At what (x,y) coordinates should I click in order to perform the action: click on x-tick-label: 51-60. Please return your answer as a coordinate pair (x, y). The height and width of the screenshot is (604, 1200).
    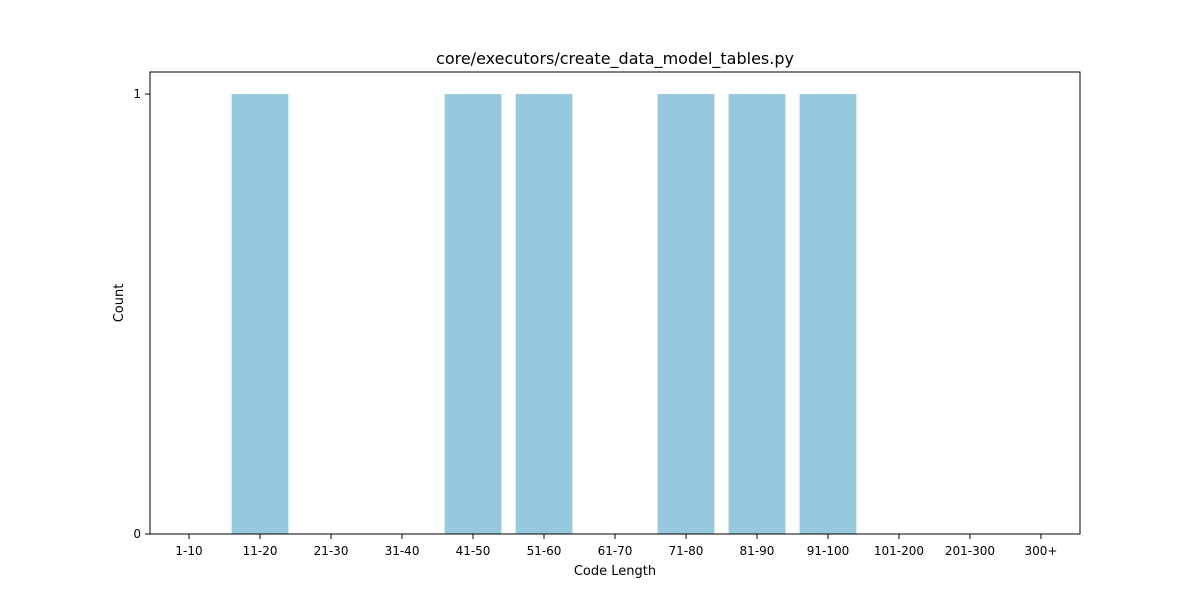
    Looking at the image, I should click on (544, 551).